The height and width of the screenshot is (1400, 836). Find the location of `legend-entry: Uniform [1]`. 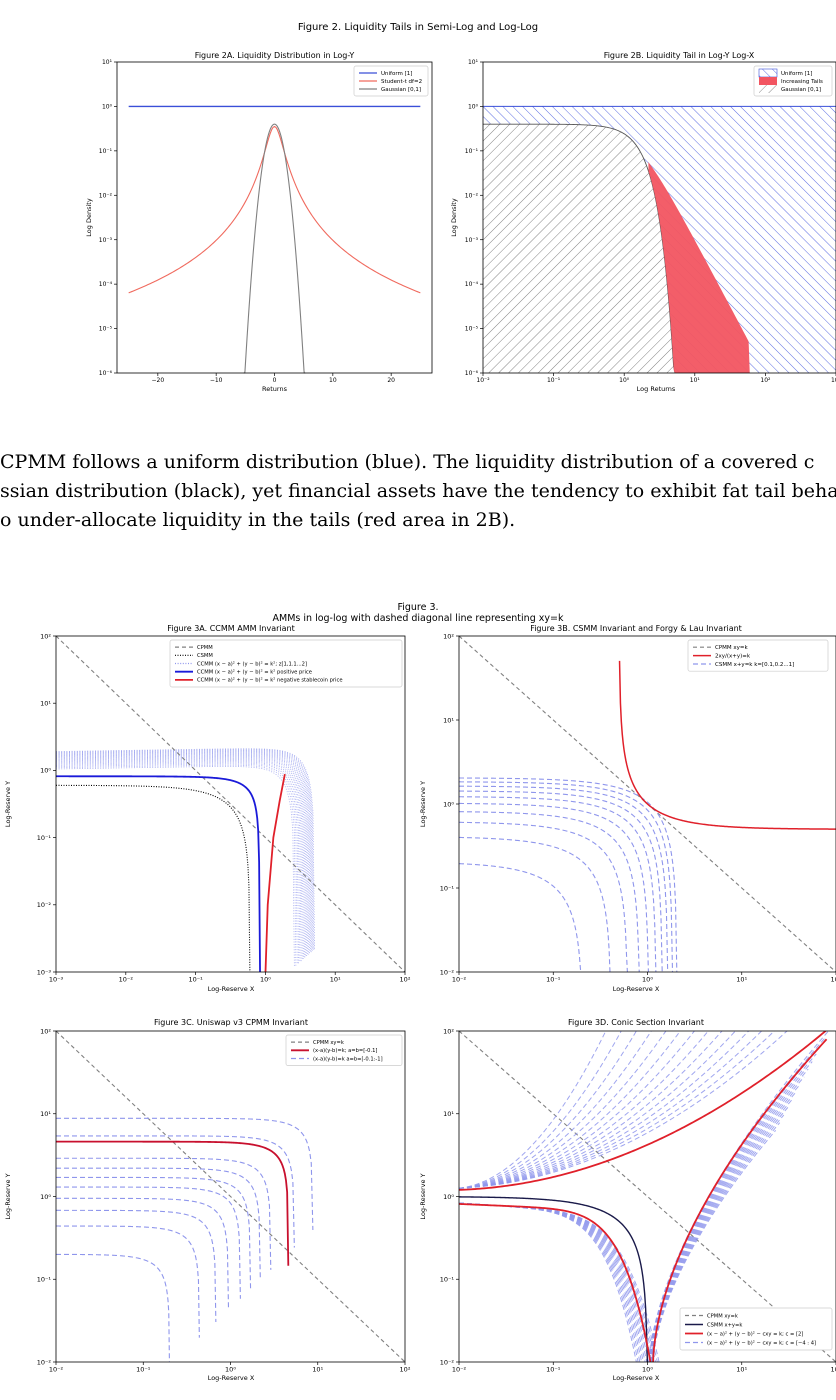

legend-entry: Uniform [1] is located at coordinates (796, 74).